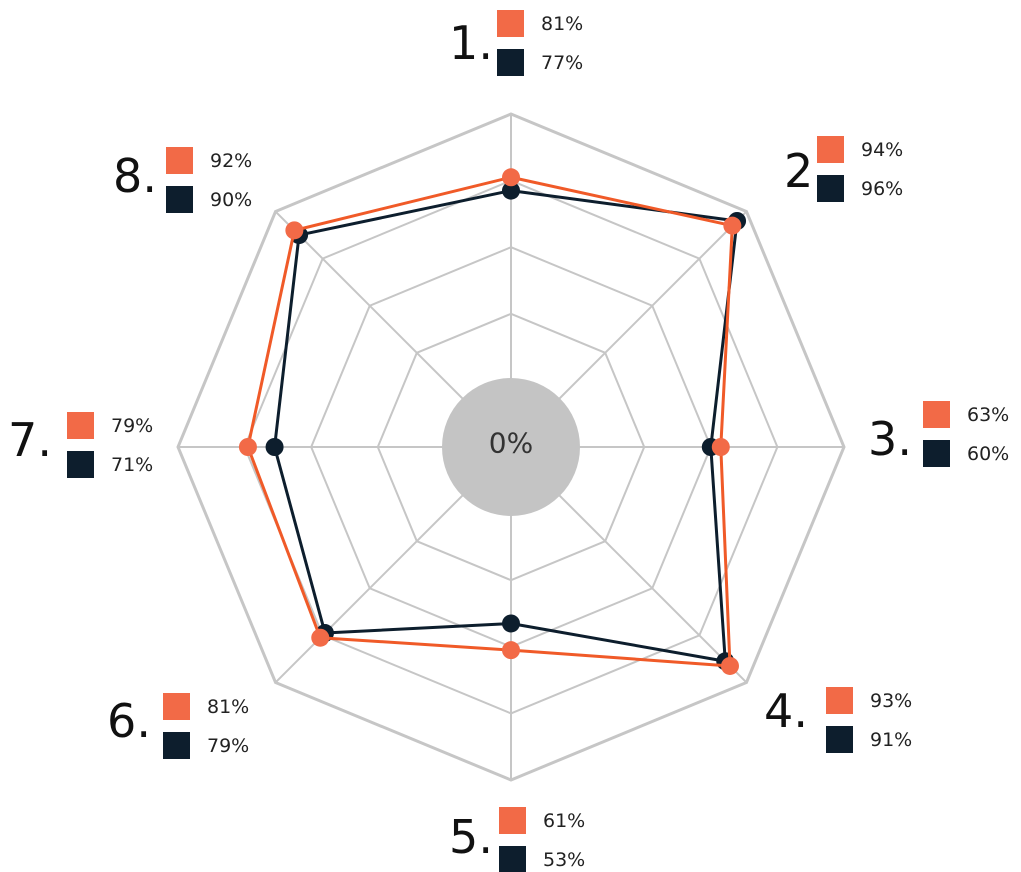 This screenshot has height=872, width=1021. I want to click on axis-number: 7., so click(30, 440).